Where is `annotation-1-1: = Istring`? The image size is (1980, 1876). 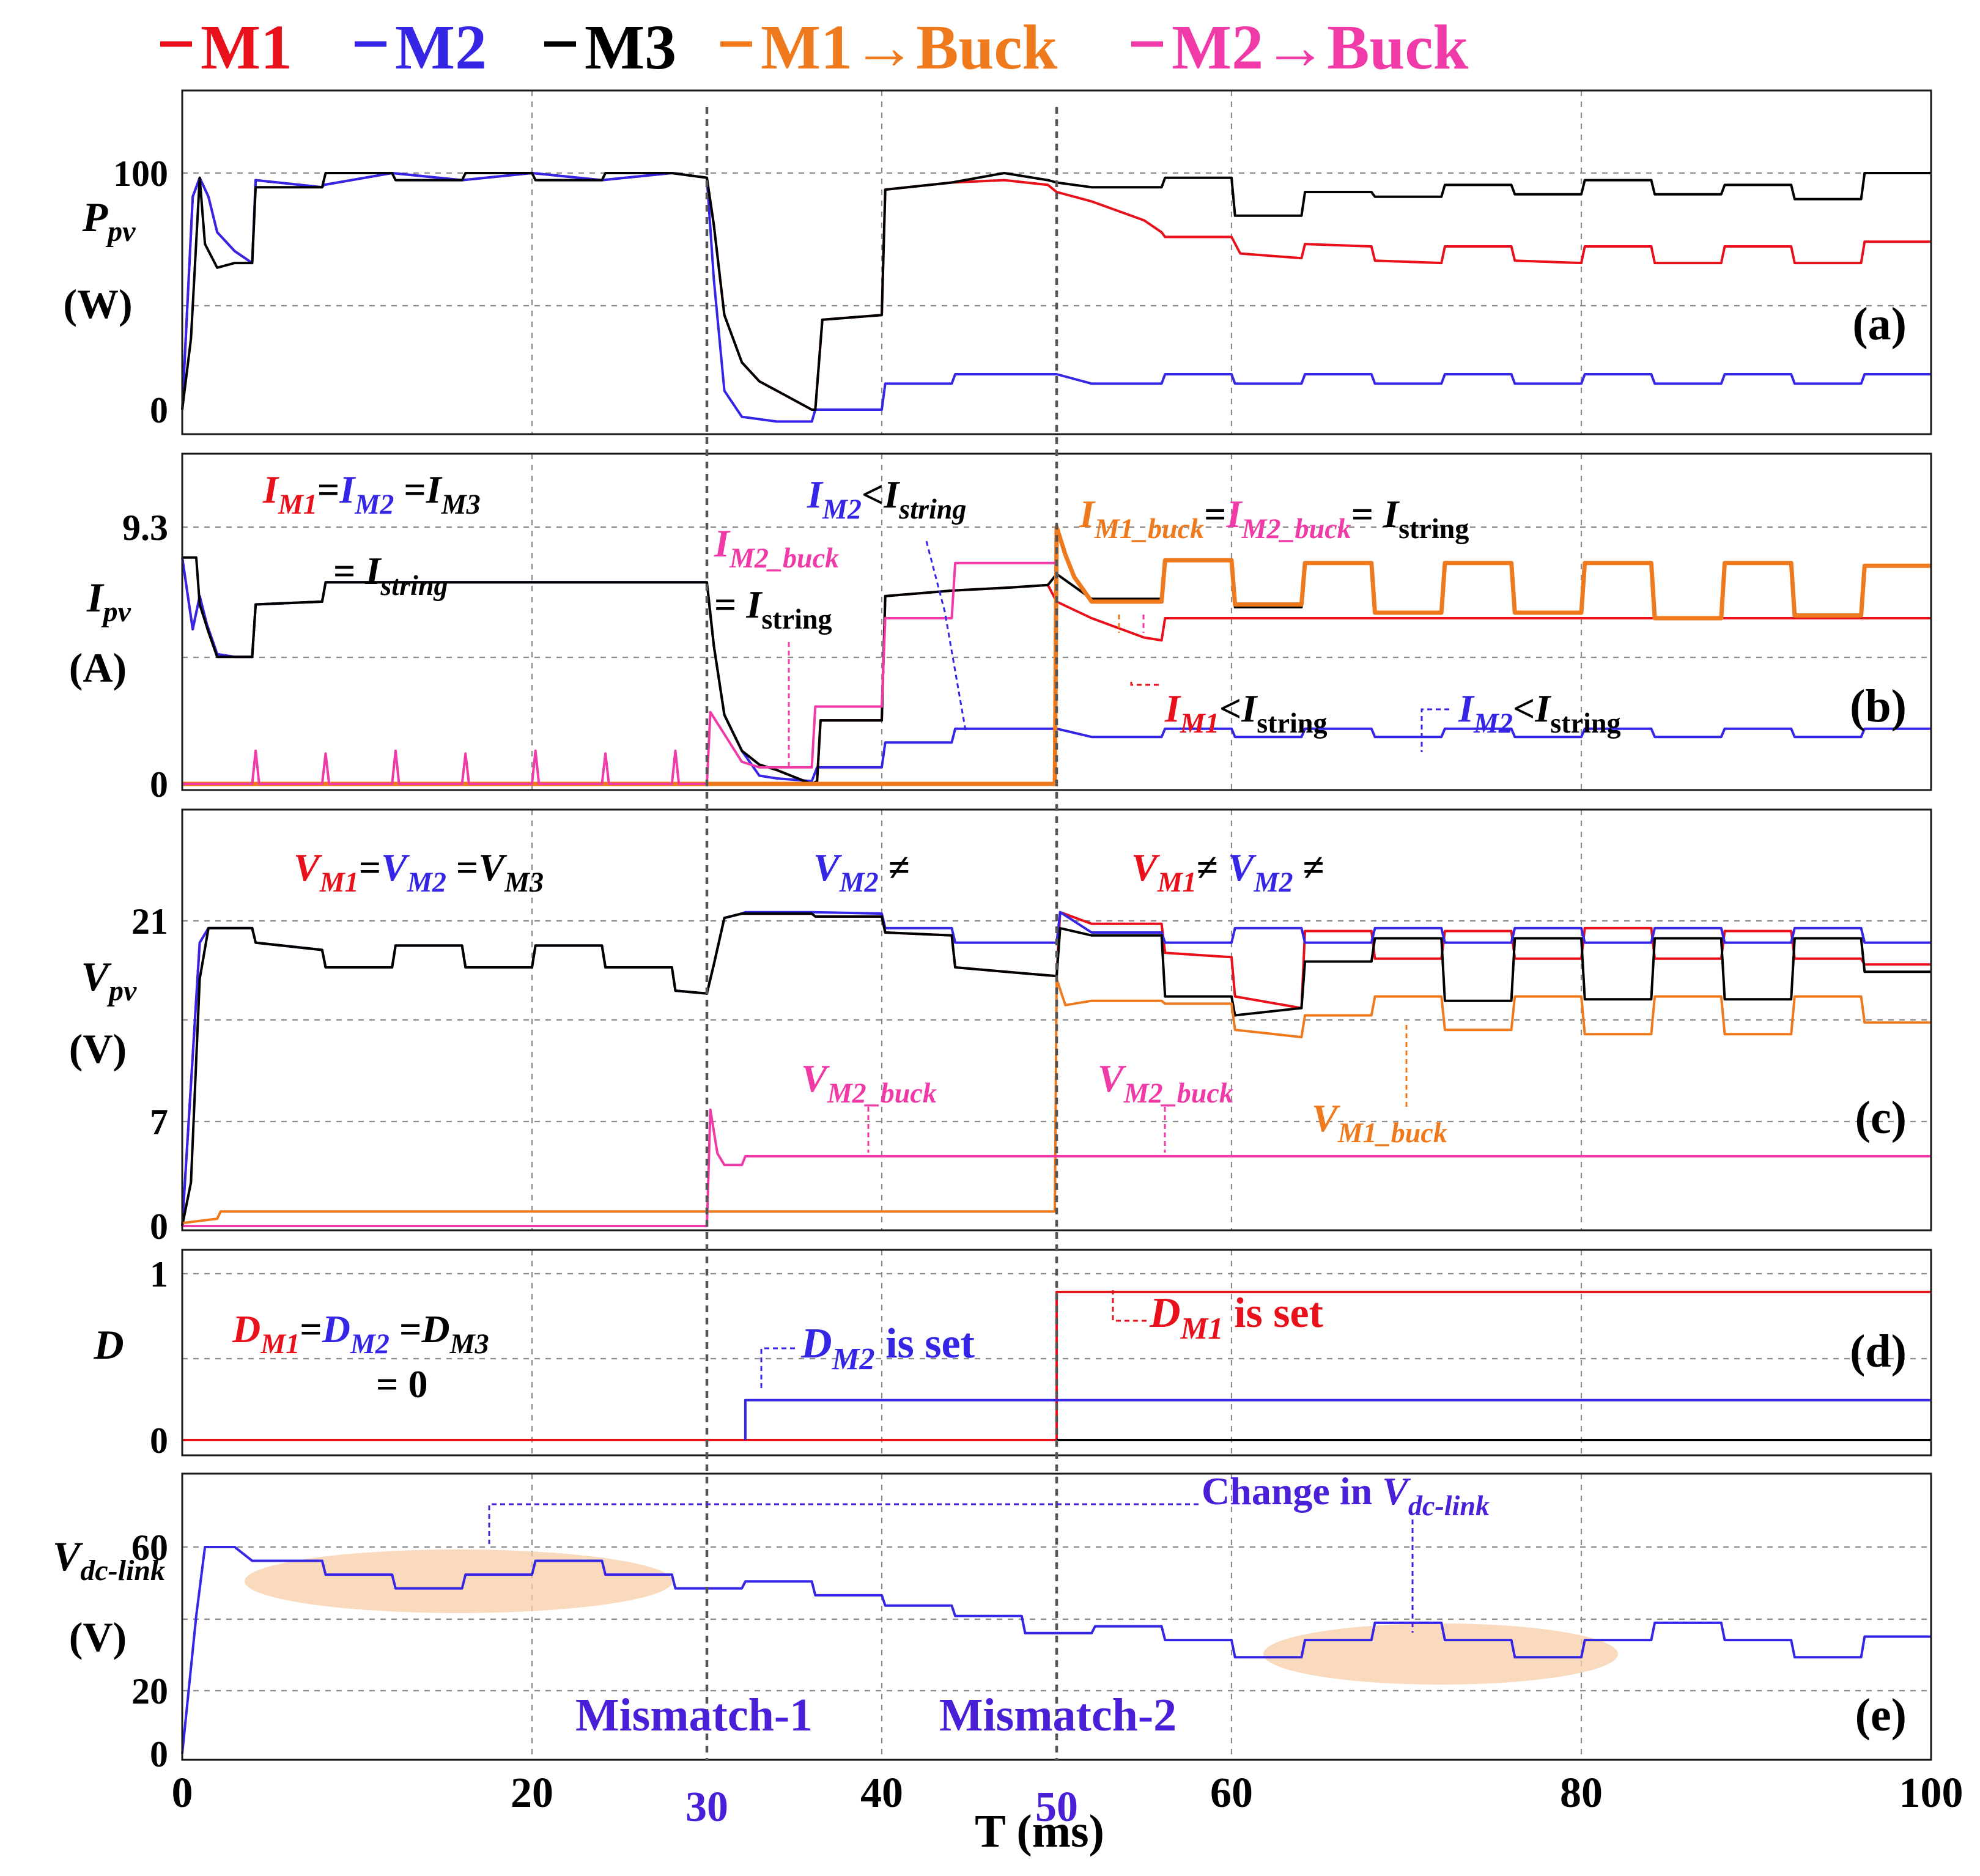 annotation-1-1: = Istring is located at coordinates (390, 575).